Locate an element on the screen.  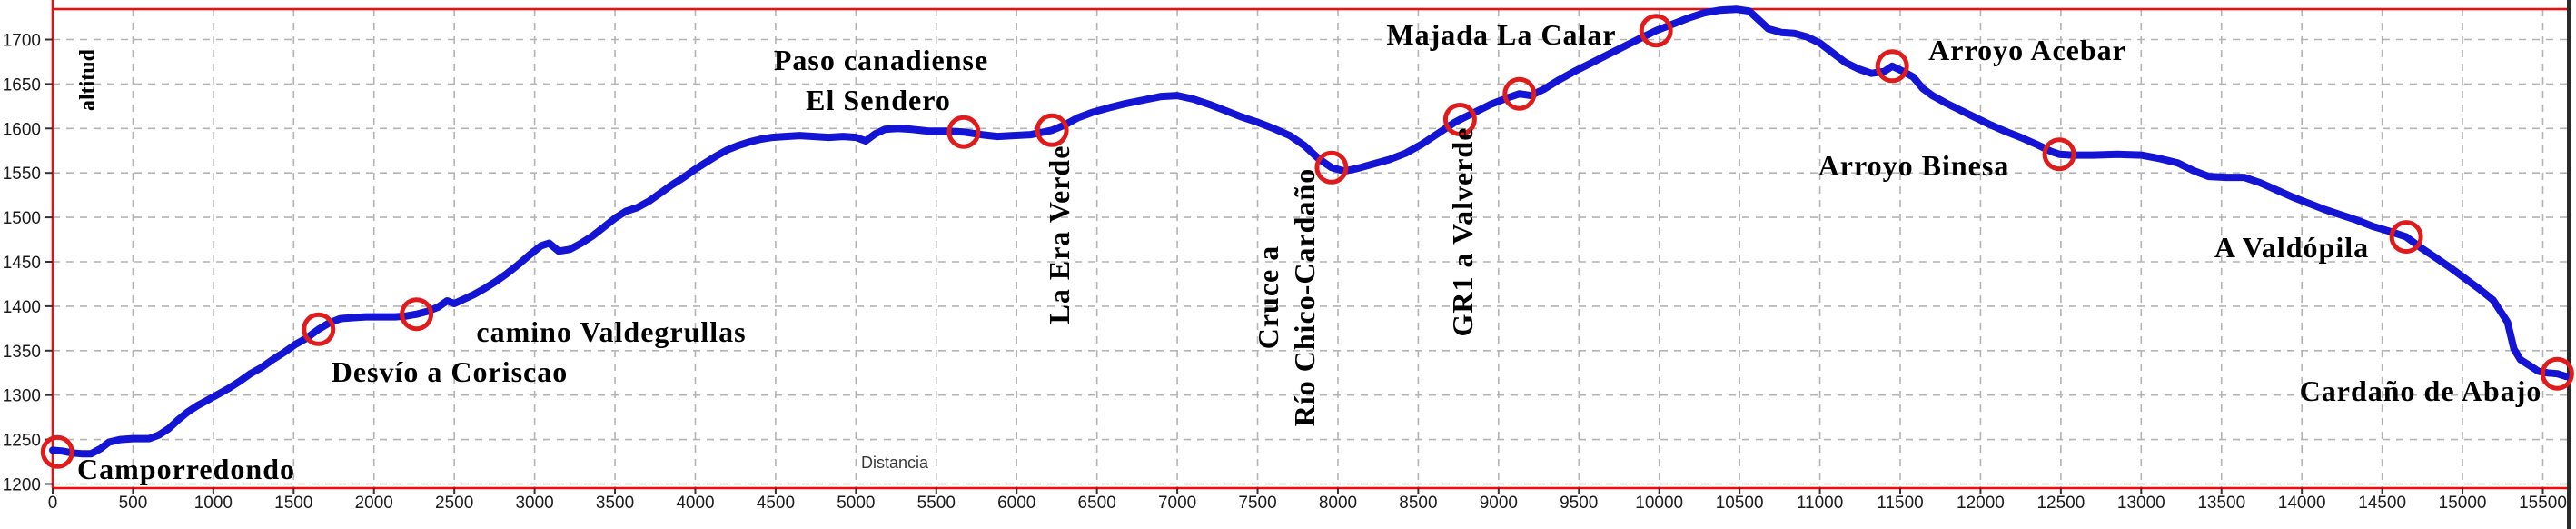
waypoint-label: Desvío a Coriscao is located at coordinates (450, 371).